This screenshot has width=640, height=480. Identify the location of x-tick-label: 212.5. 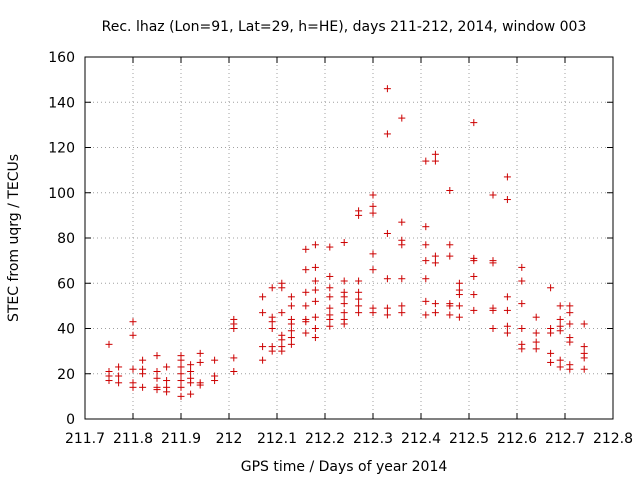
(469, 439).